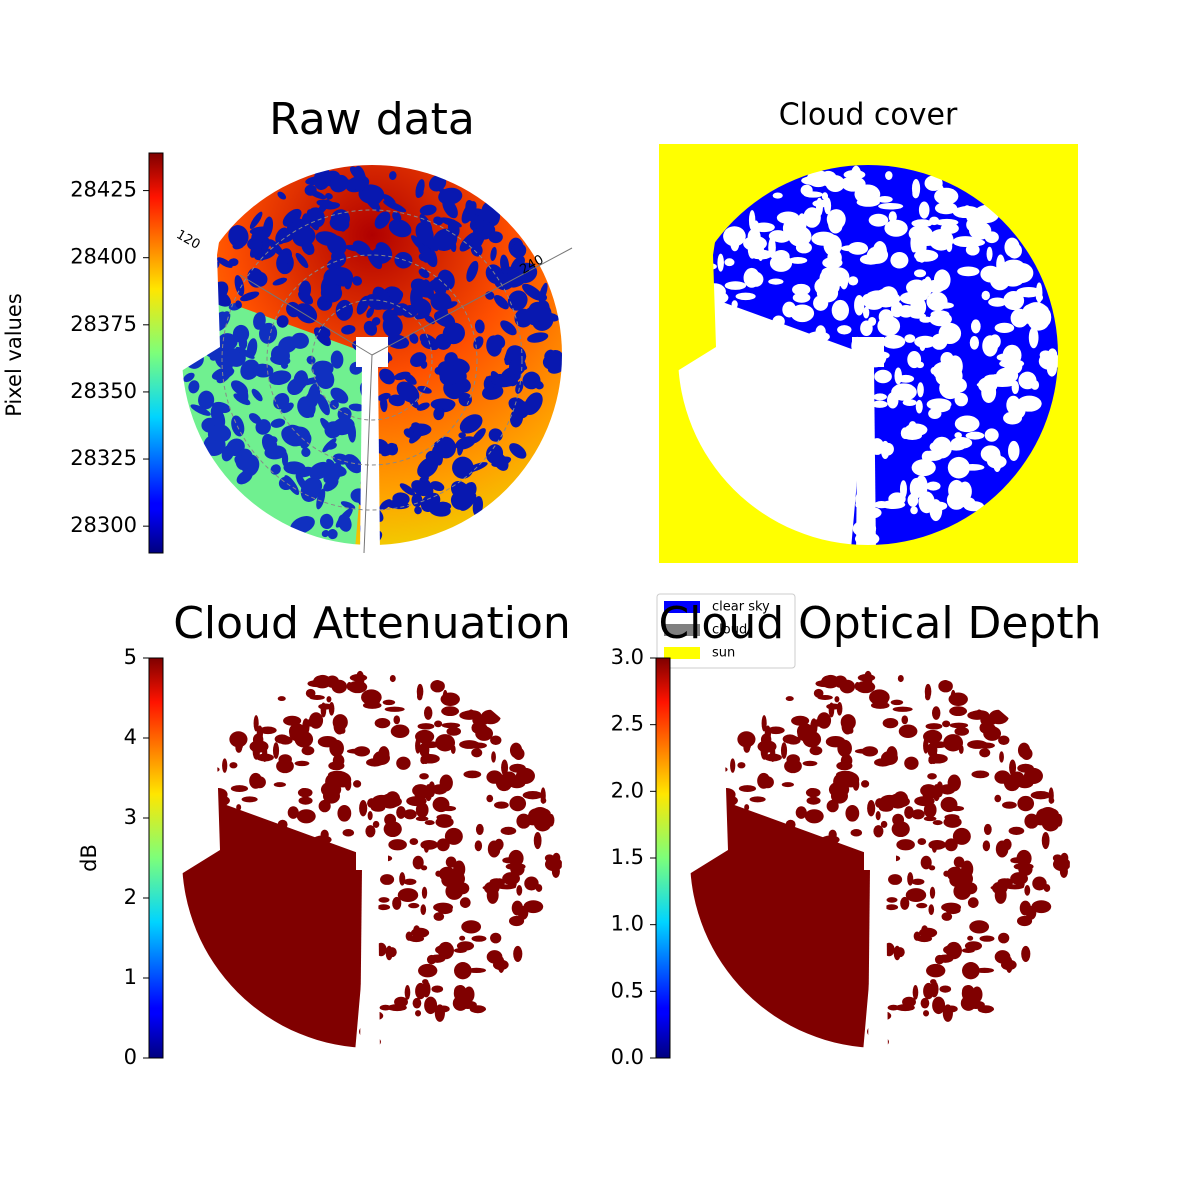 This screenshot has height=1200, width=1200. I want to click on panel-title: Cloud Optical Depth, so click(879, 623).